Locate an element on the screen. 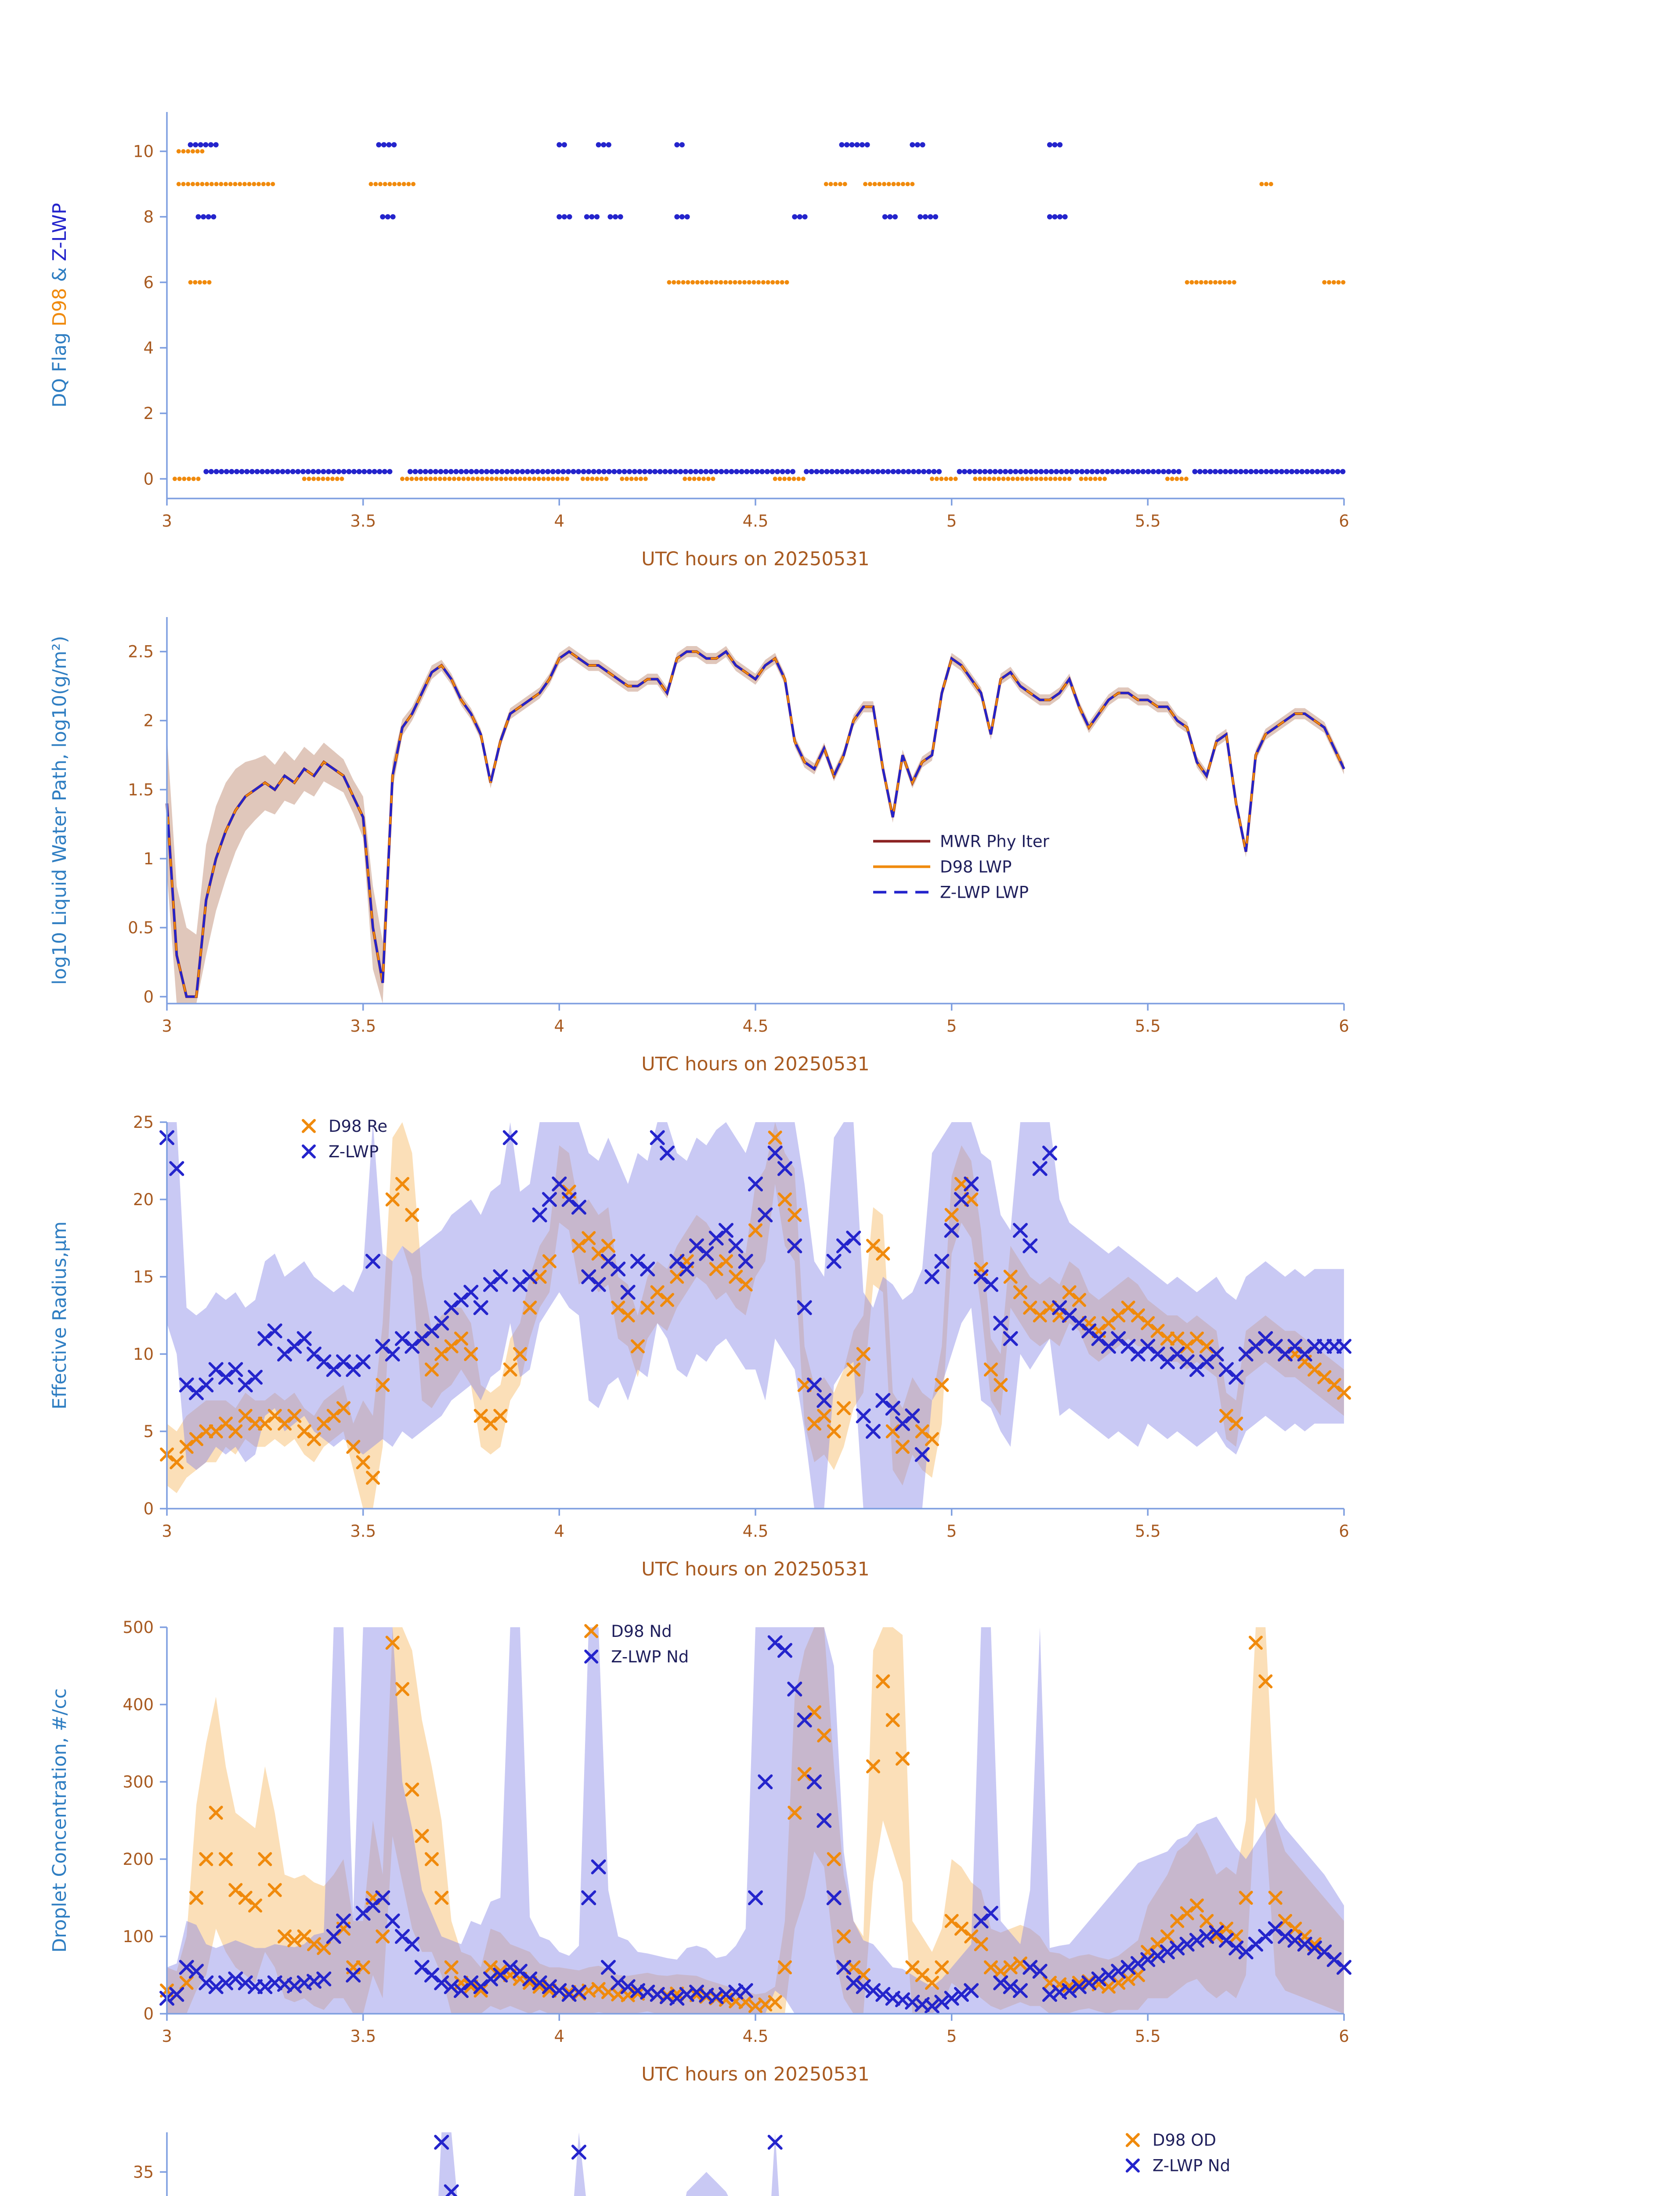  svg-text: Effective Radius,μm is located at coordinates (60, 1315).